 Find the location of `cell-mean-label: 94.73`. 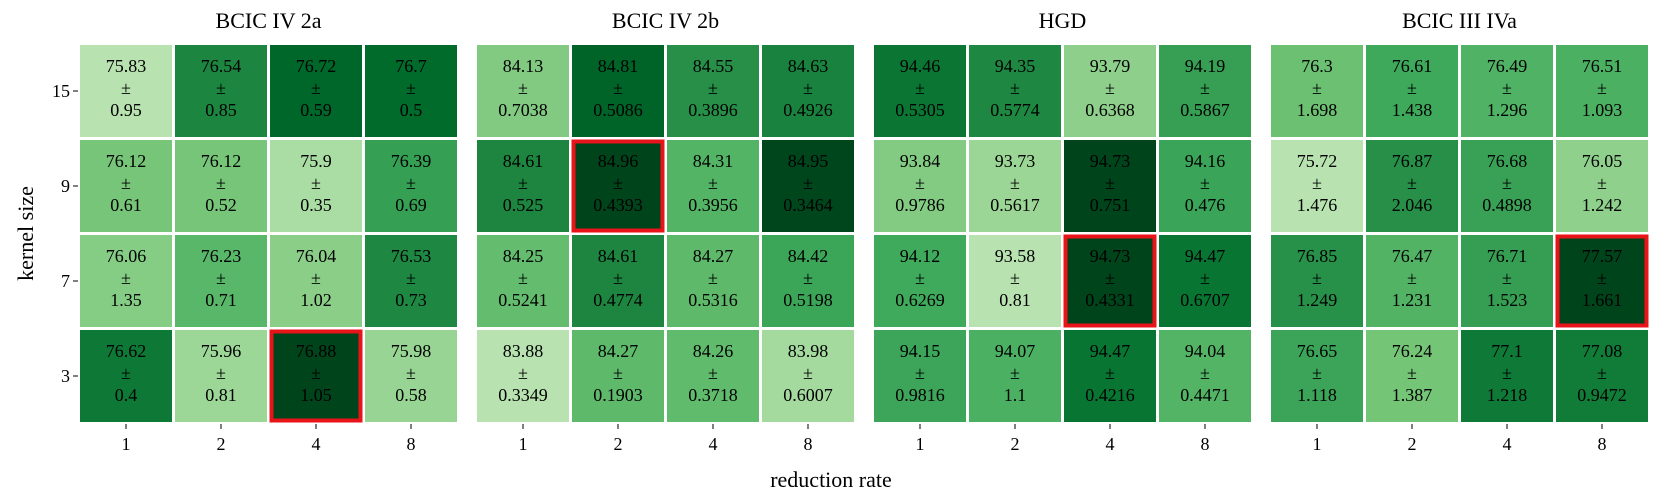

cell-mean-label: 94.73 is located at coordinates (1110, 256).